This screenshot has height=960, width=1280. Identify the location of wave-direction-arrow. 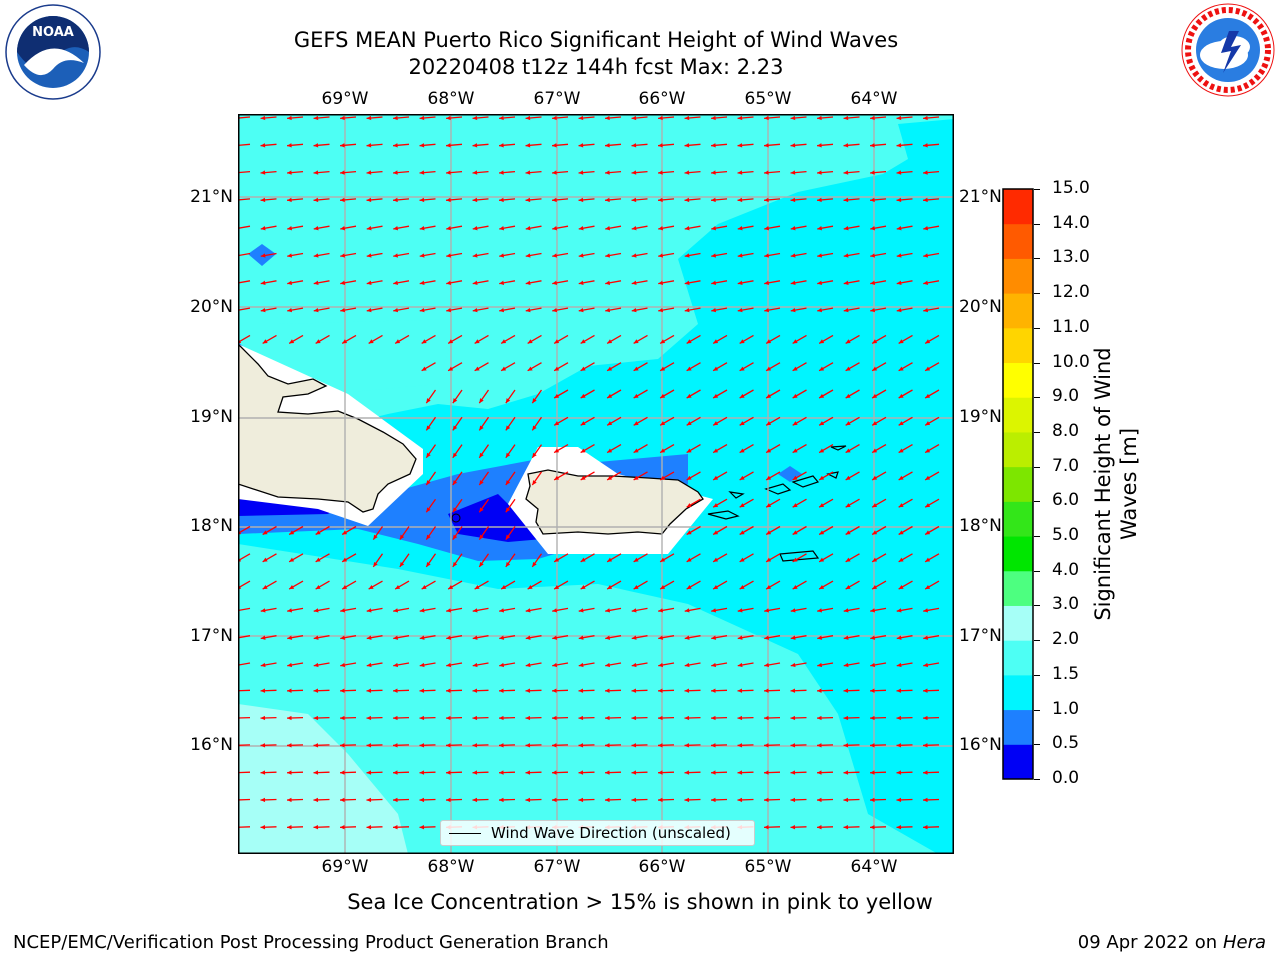
(244, 717).